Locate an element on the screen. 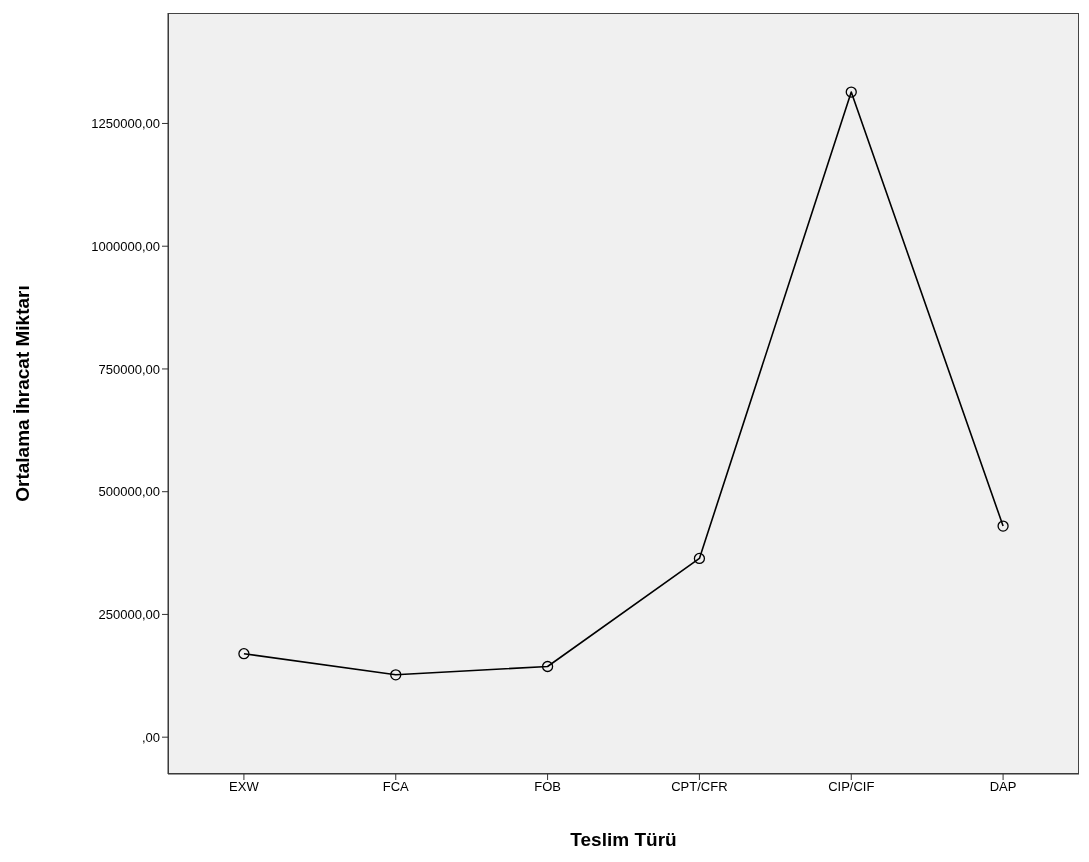 This screenshot has height=862, width=1089. y-tick-label: ,00 is located at coordinates (150, 737).